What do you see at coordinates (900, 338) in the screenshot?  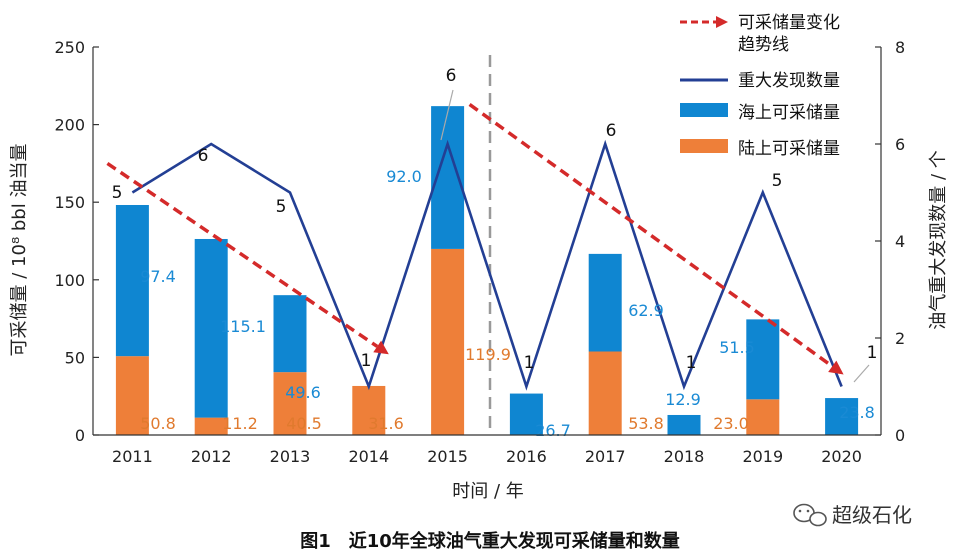 I see `y-right-tick-label: 2` at bounding box center [900, 338].